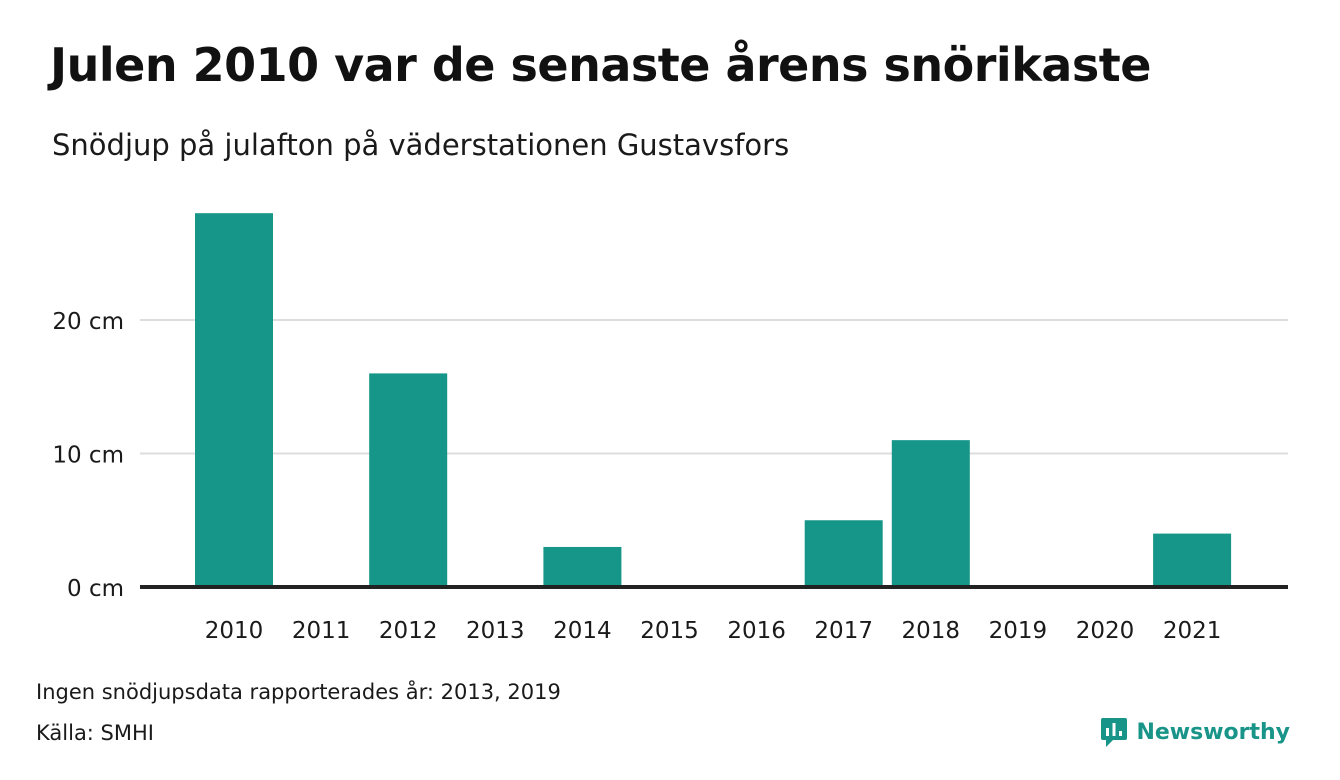 The height and width of the screenshot is (780, 1340). I want to click on x-tick-label: 2020, so click(1105, 631).